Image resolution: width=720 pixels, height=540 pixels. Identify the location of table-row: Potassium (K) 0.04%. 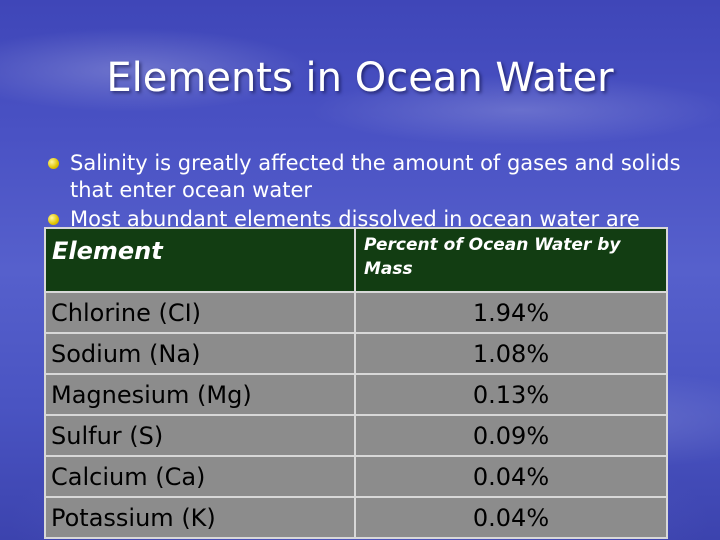
(356, 517).